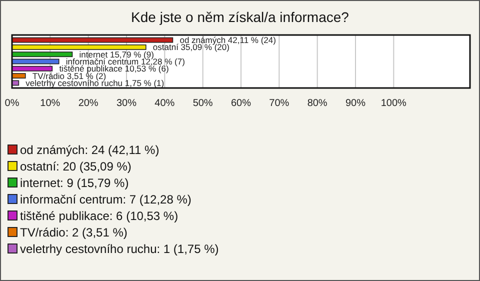 The image size is (480, 281). I want to click on text: internet: 9 (15,79 %), so click(74, 183).